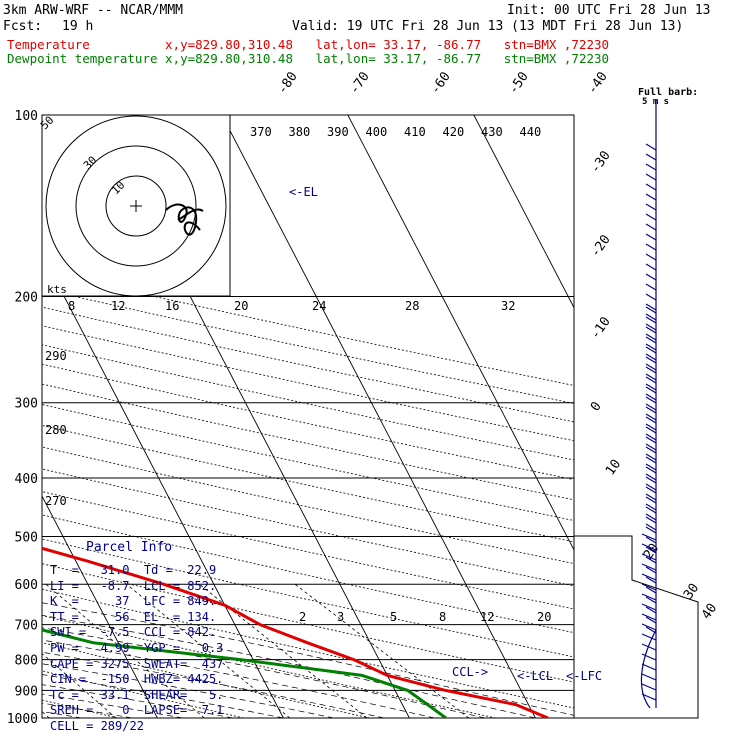  What do you see at coordinates (691, 591) in the screenshot?
I see `isotherm-label: 30` at bounding box center [691, 591].